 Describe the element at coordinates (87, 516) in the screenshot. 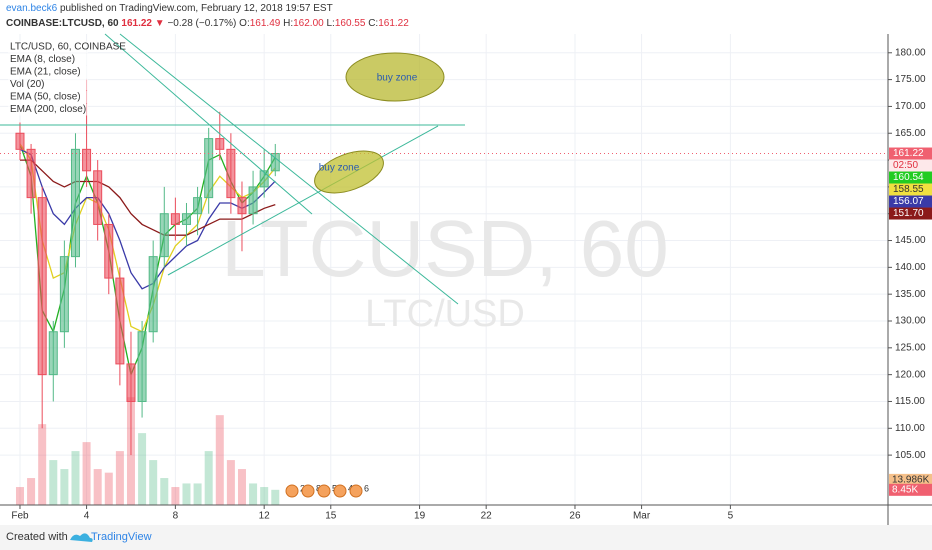

I see `x-tick-label: 4` at that location.